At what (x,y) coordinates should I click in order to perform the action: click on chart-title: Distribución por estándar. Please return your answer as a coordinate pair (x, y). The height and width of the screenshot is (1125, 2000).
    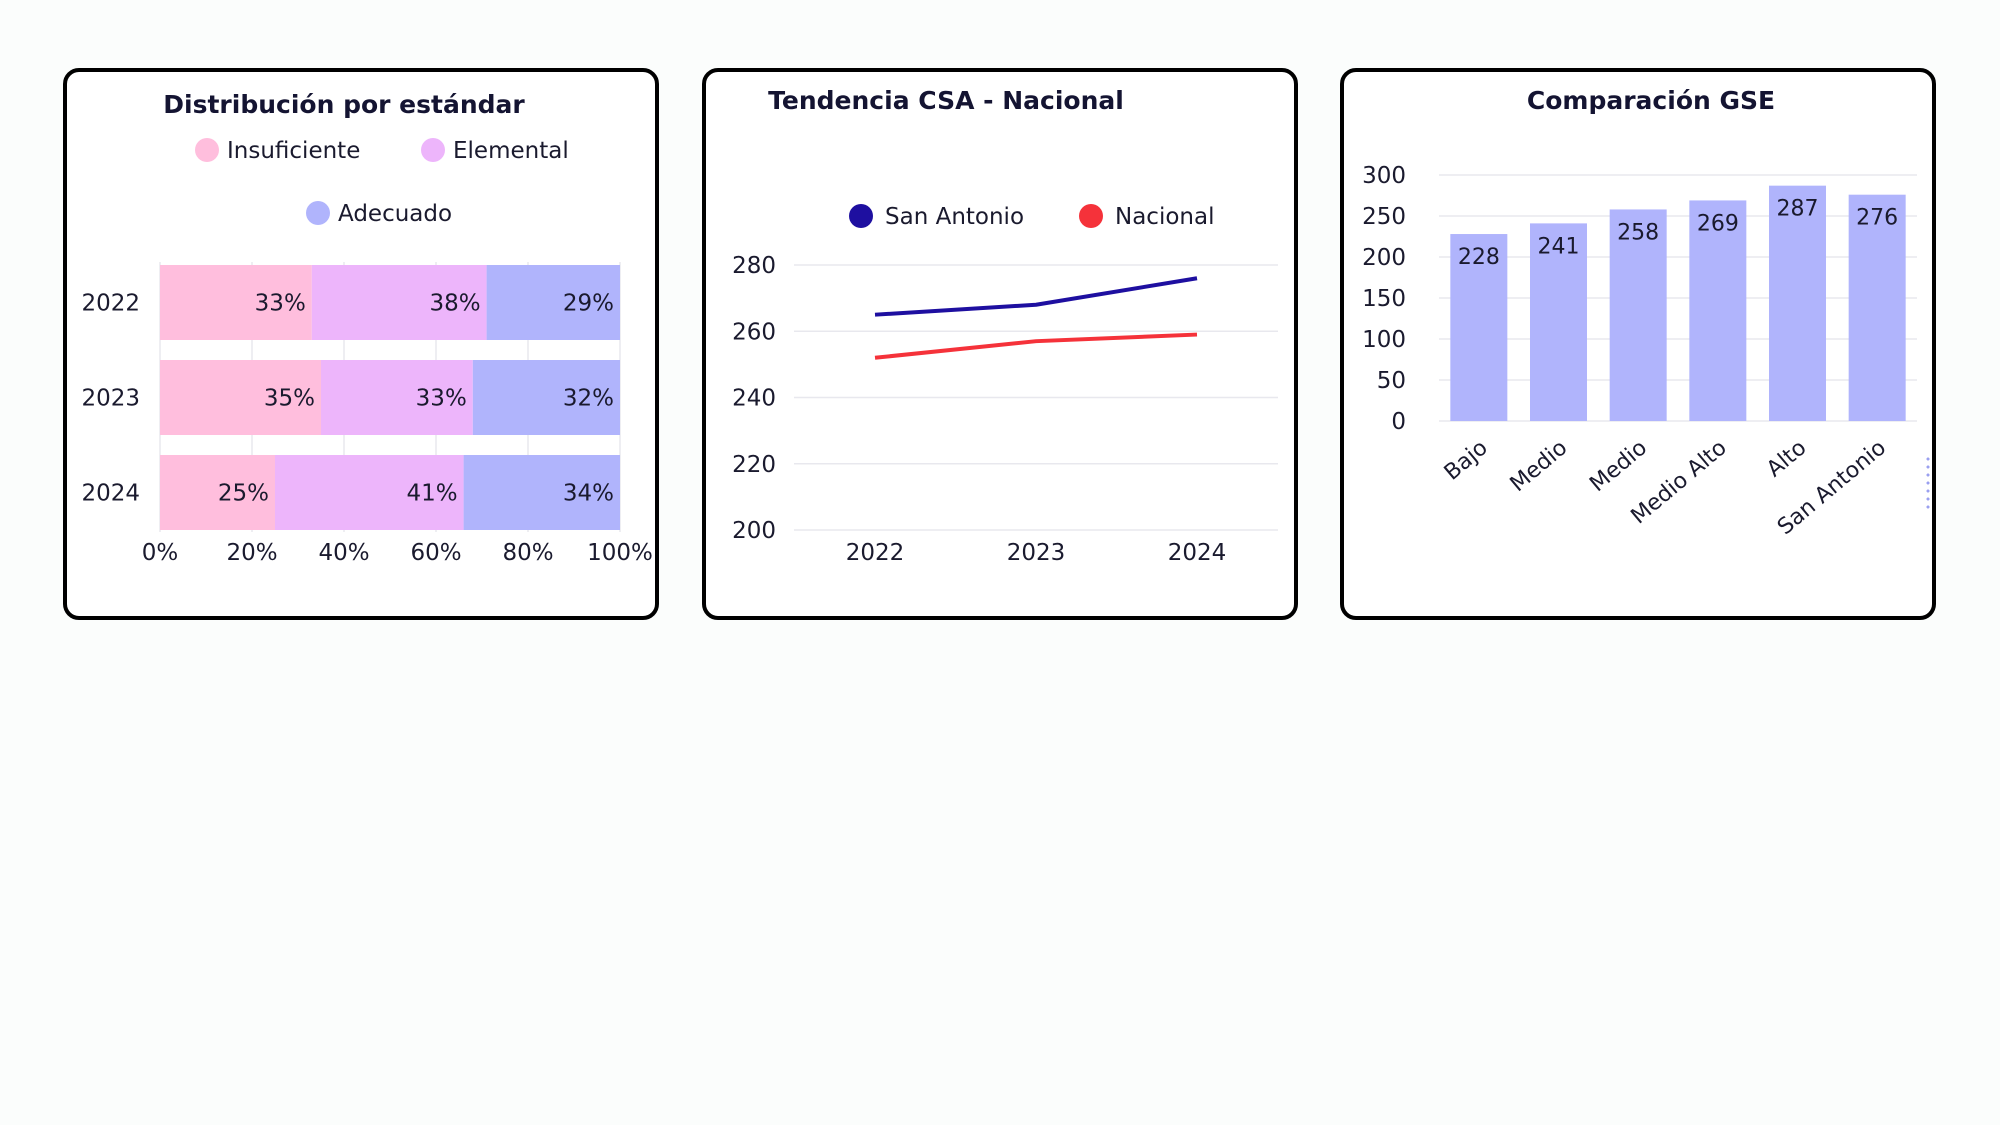
    Looking at the image, I should click on (344, 104).